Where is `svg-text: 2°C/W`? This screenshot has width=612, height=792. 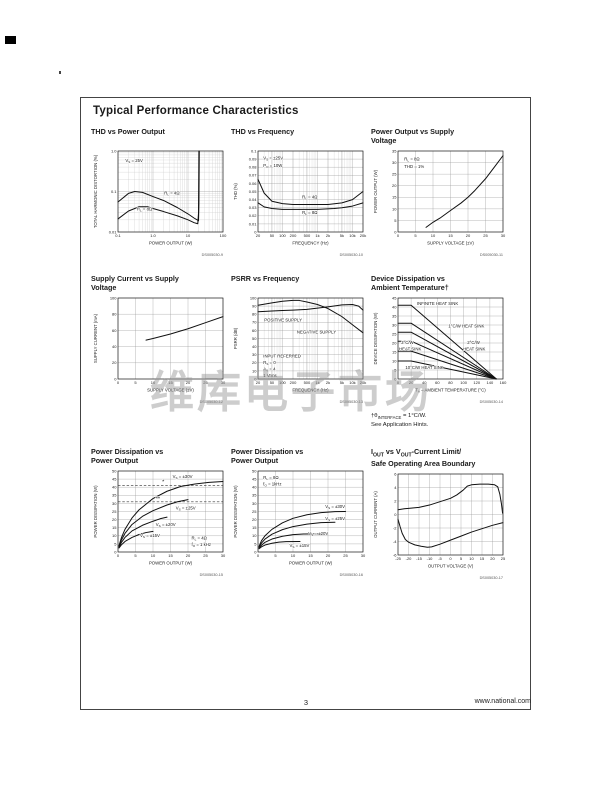
svg-text: 2°C/W is located at coordinates (473, 342).